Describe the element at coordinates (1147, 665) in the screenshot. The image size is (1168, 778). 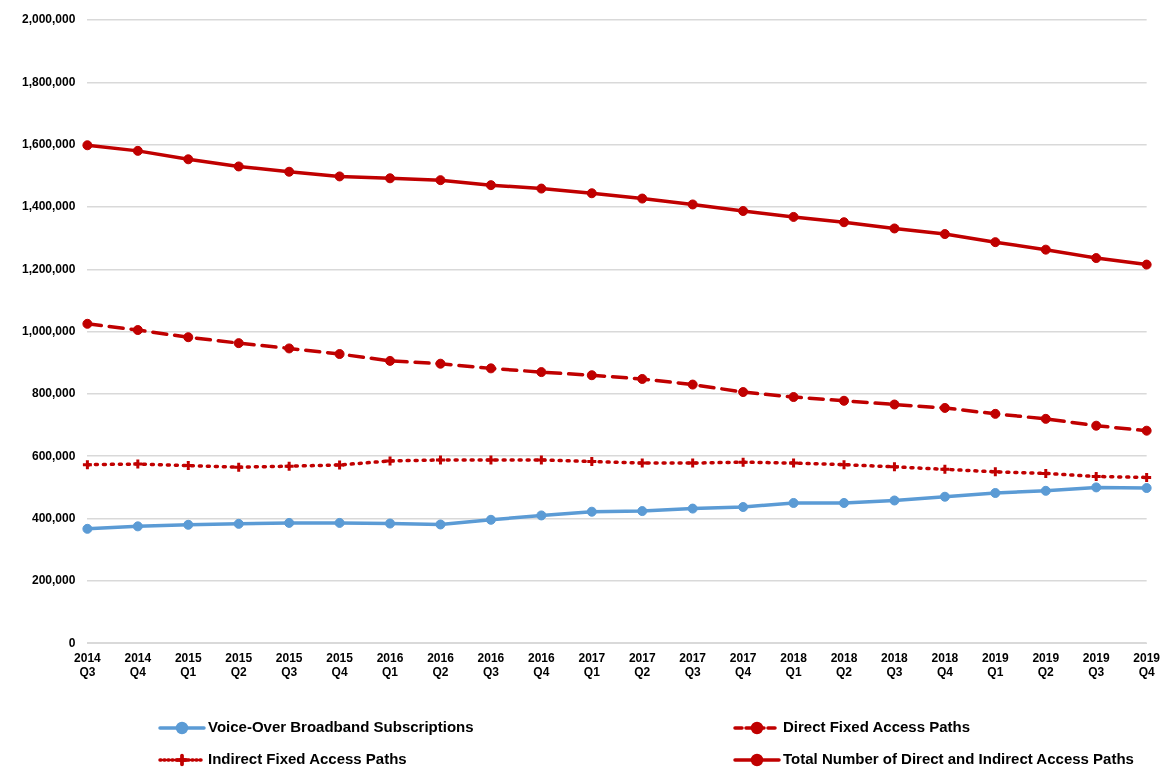
I see `x-tick-label: 2019 Q4` at that location.